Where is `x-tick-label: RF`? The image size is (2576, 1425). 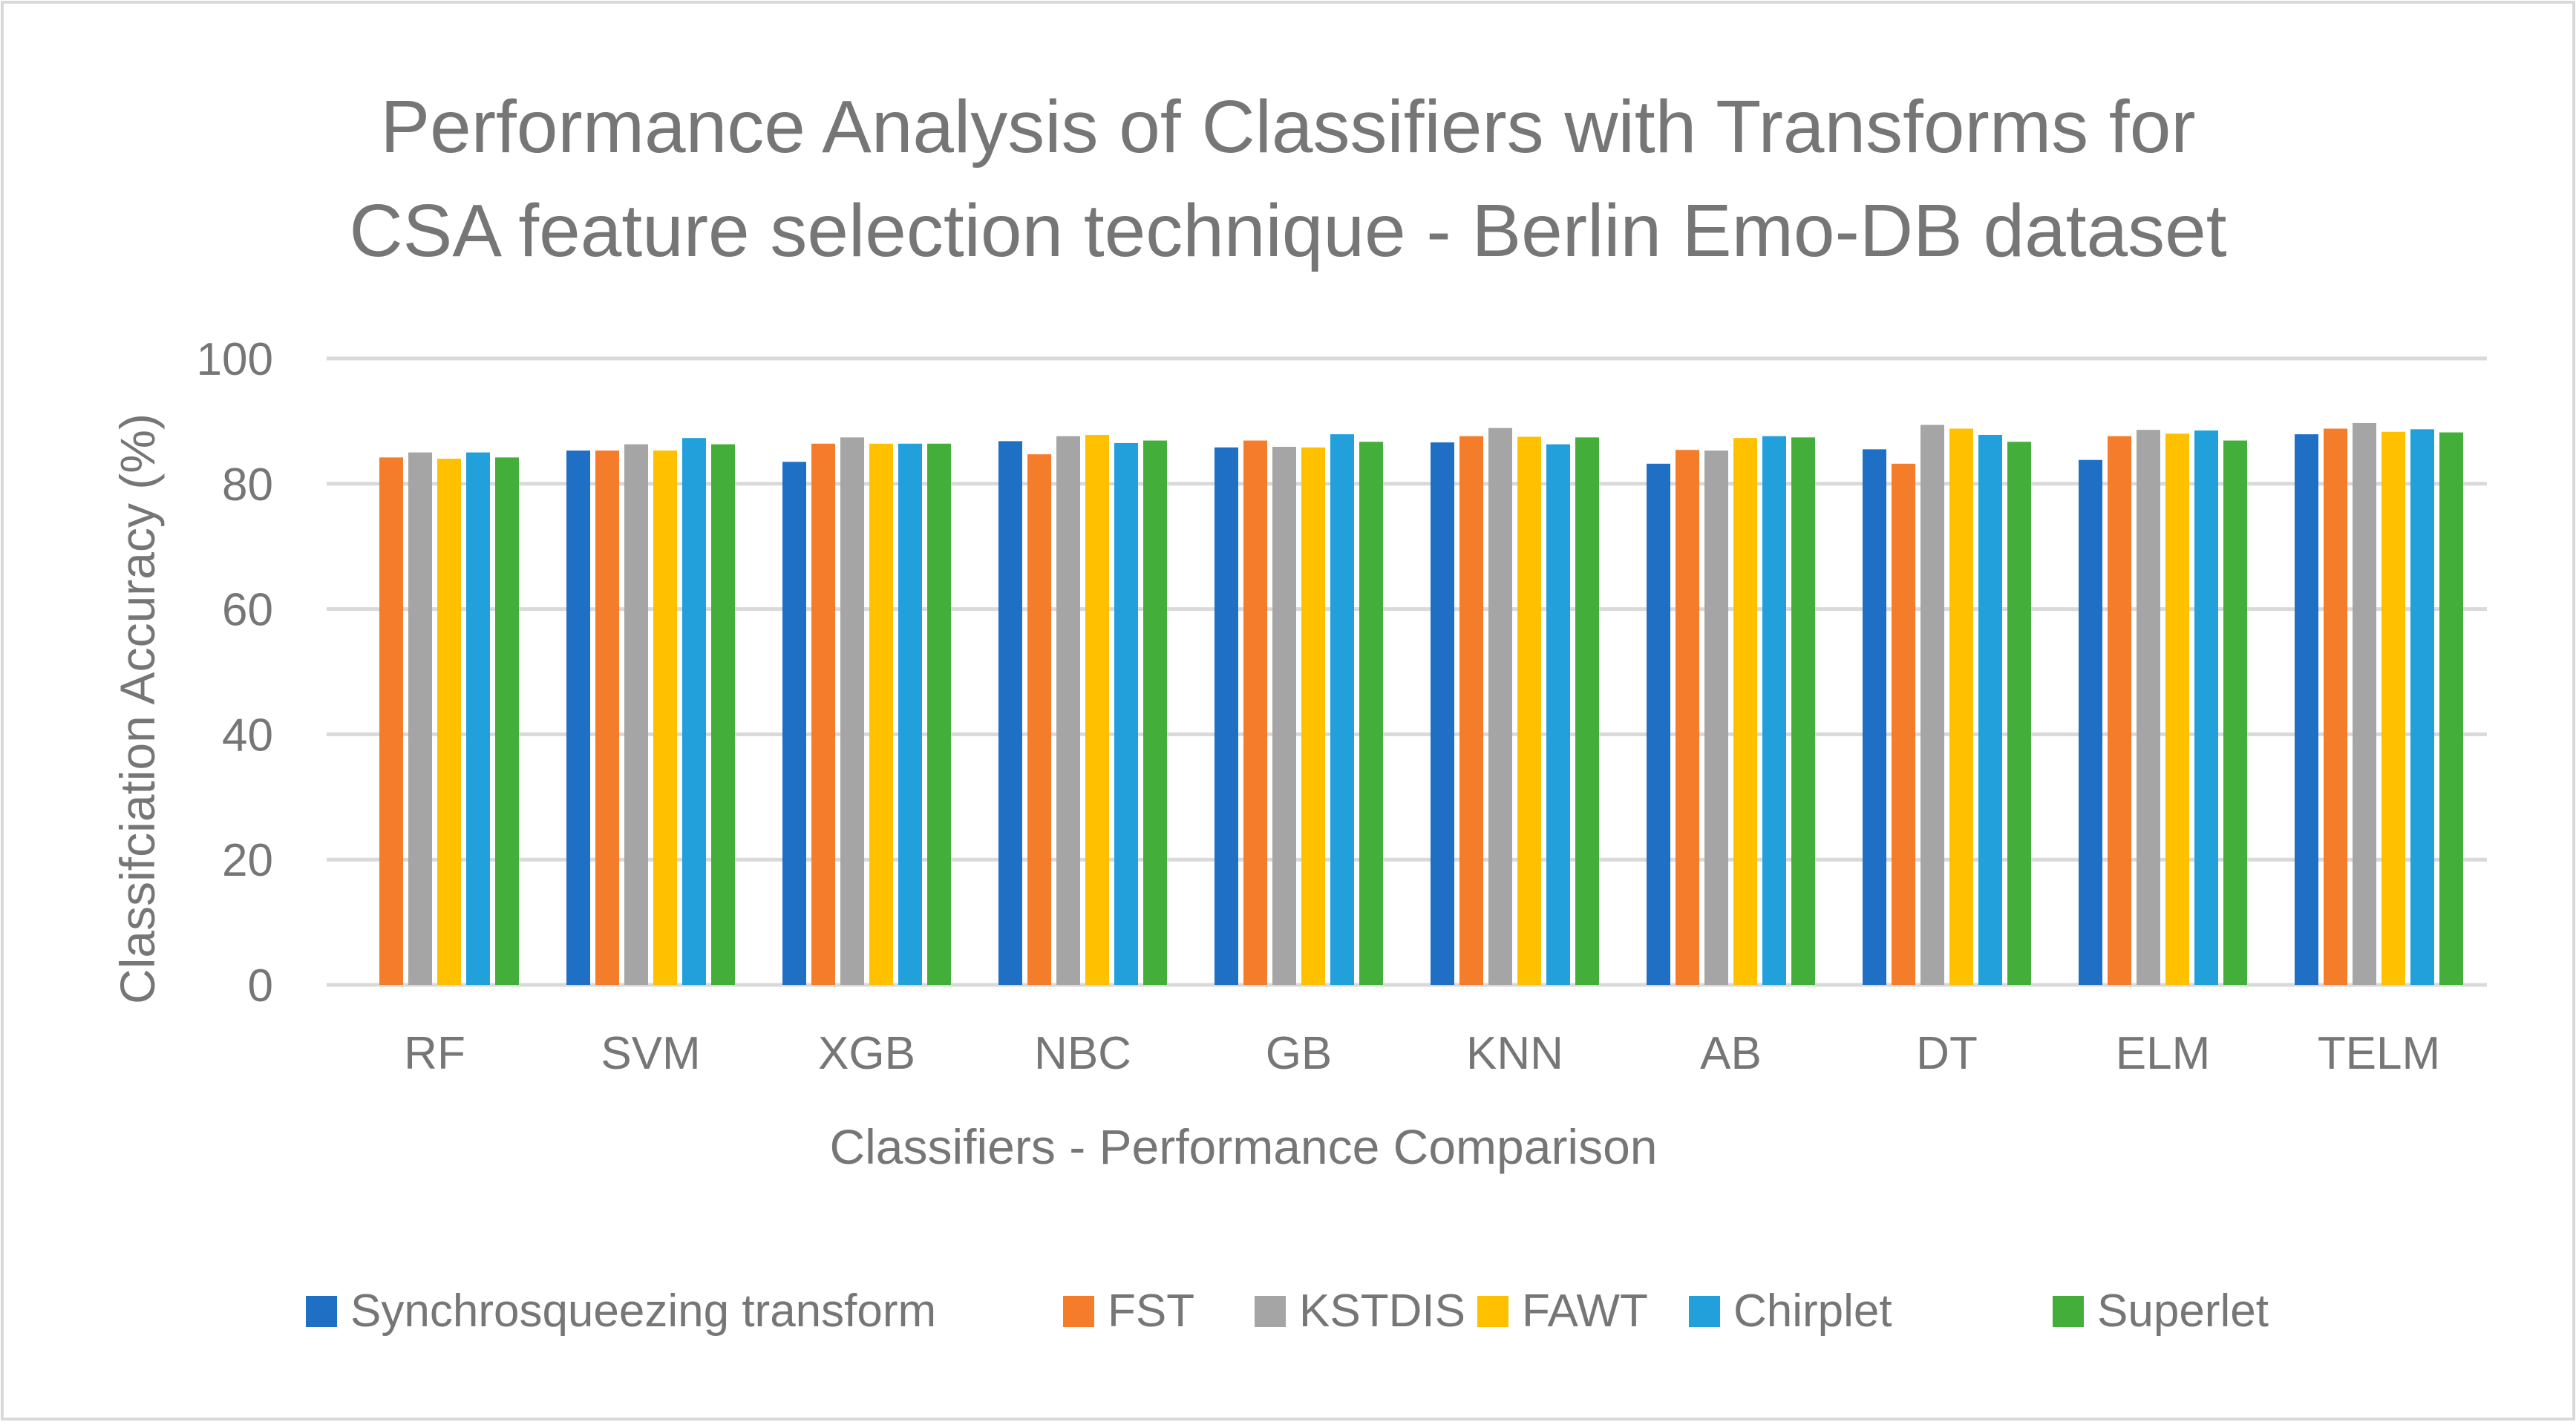 x-tick-label: RF is located at coordinates (434, 1053).